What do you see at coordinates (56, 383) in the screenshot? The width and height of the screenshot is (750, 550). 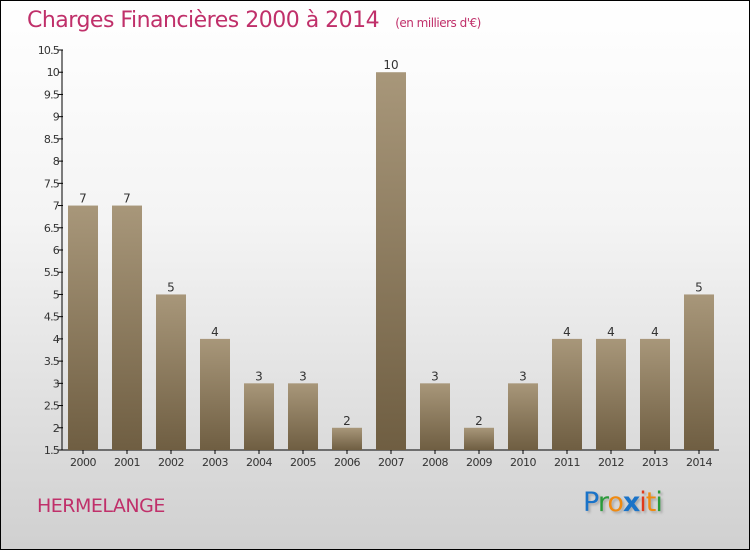 I see `y-tick-label: 3` at bounding box center [56, 383].